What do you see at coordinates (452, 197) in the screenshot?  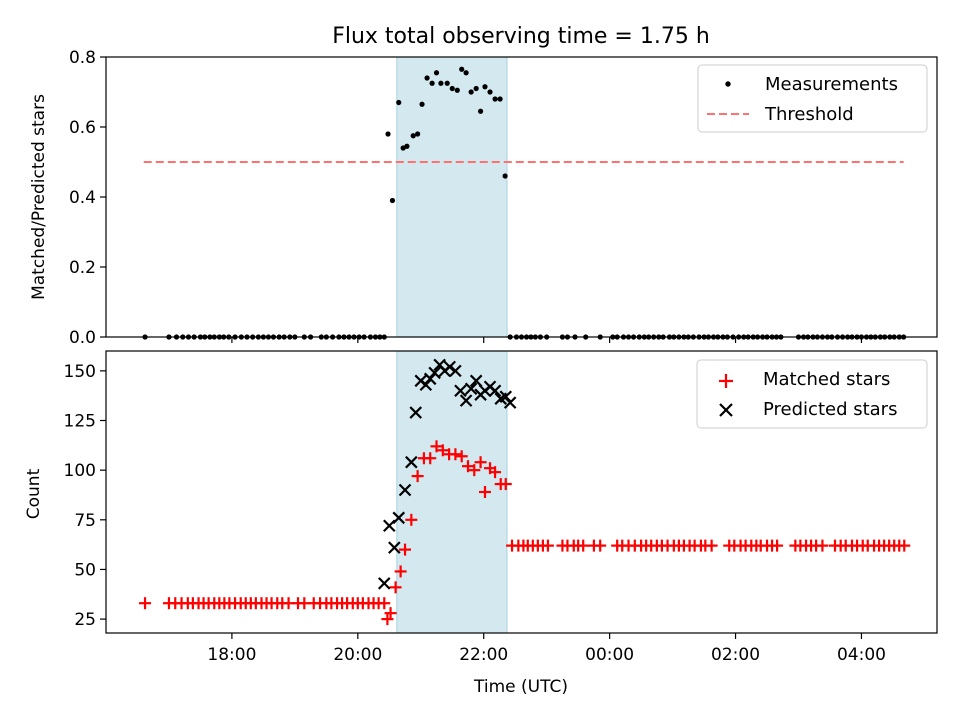 I see `observing-window-highlight` at bounding box center [452, 197].